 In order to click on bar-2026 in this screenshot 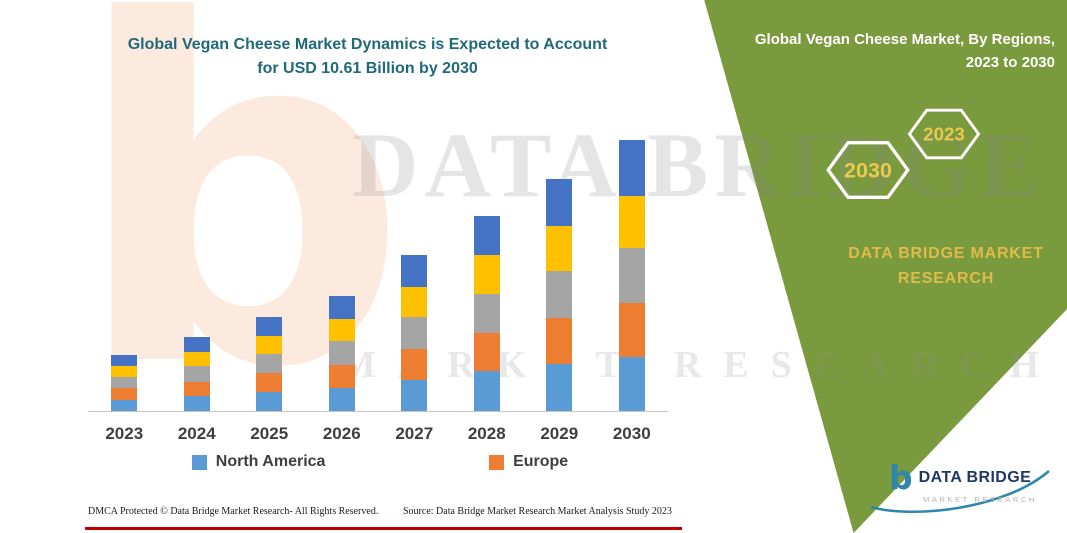, I will do `click(342, 263)`.